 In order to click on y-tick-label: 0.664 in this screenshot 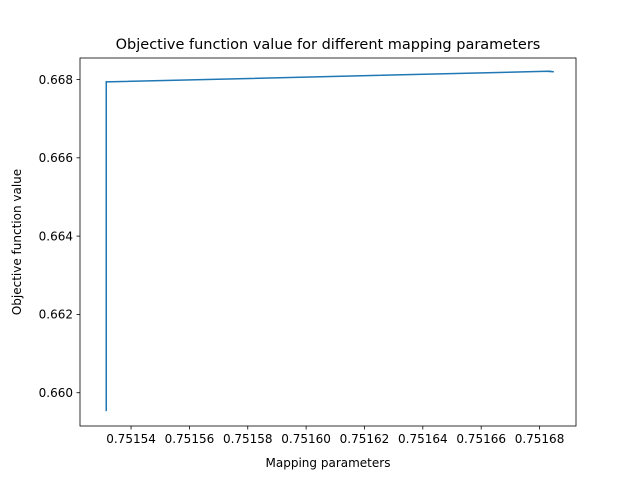, I will do `click(56, 236)`.